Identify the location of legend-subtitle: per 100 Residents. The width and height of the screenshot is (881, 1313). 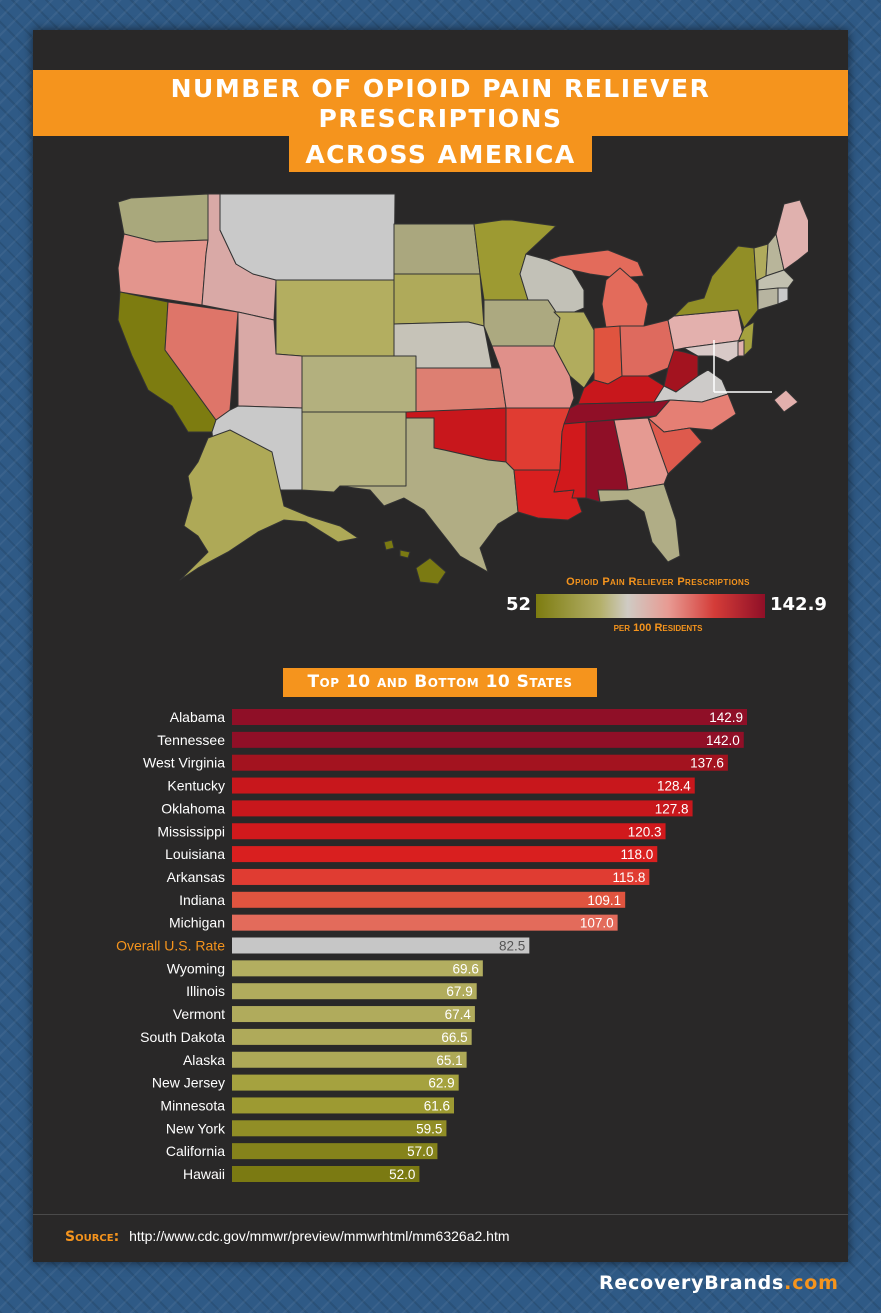
(658, 628).